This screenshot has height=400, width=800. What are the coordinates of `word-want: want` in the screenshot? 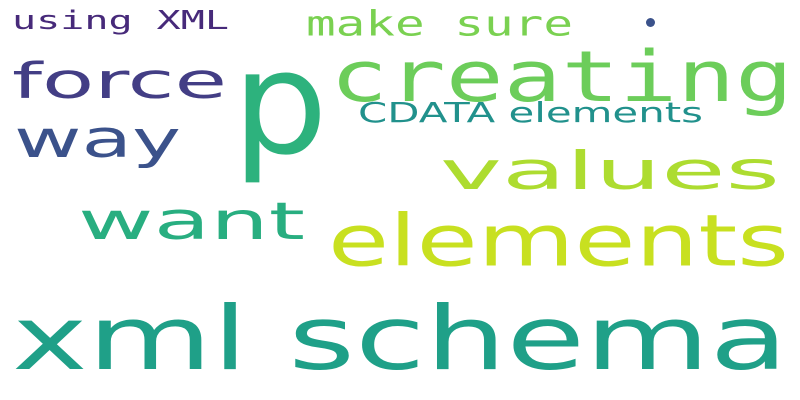 It's located at (191, 221).